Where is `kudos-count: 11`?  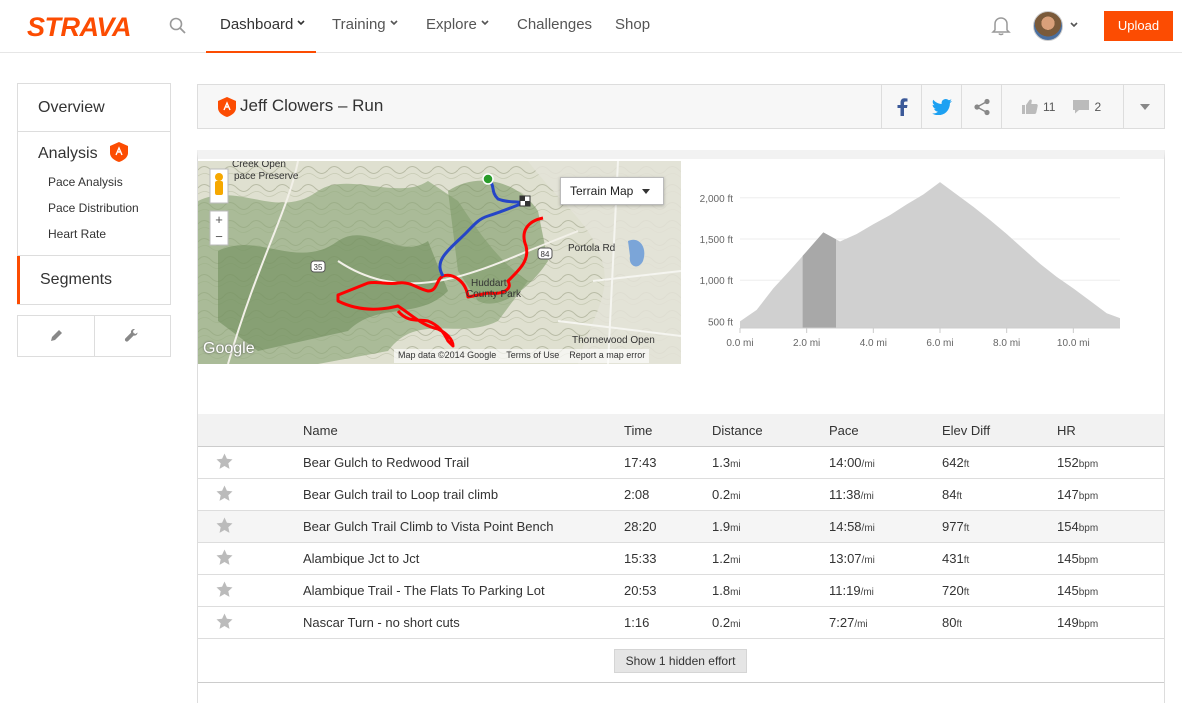 kudos-count: 11 is located at coordinates (1049, 106).